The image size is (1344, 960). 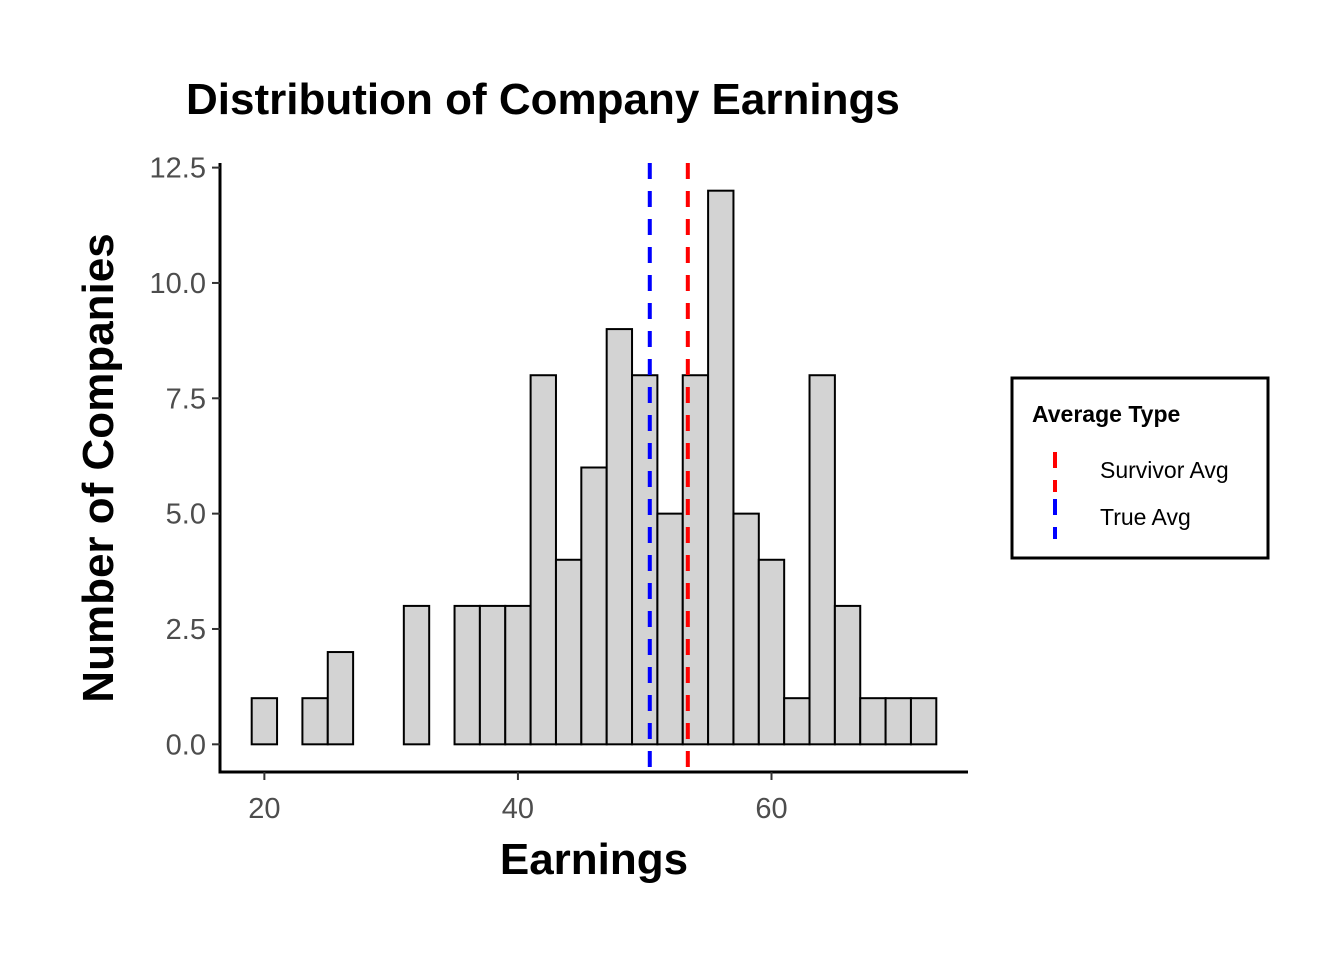 I want to click on legend: Average Type Survivor Avg True Avg, so click(x=1140, y=468).